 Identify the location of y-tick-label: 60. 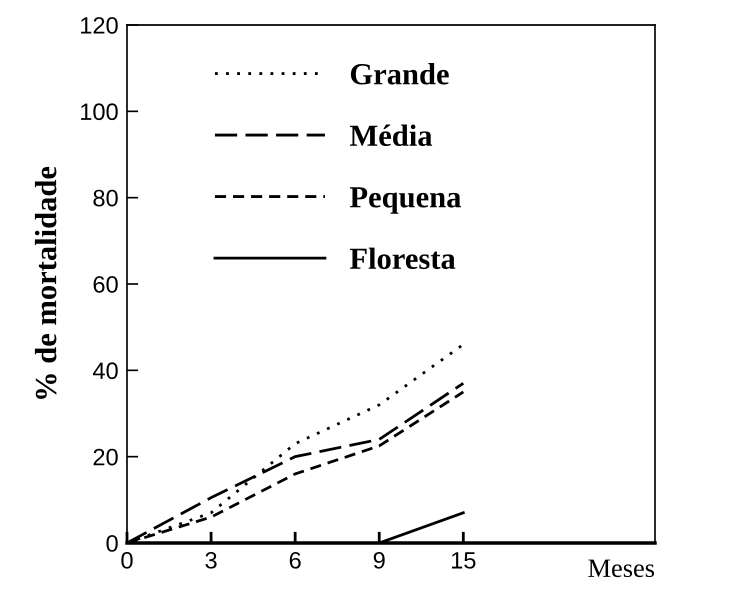
(106, 284).